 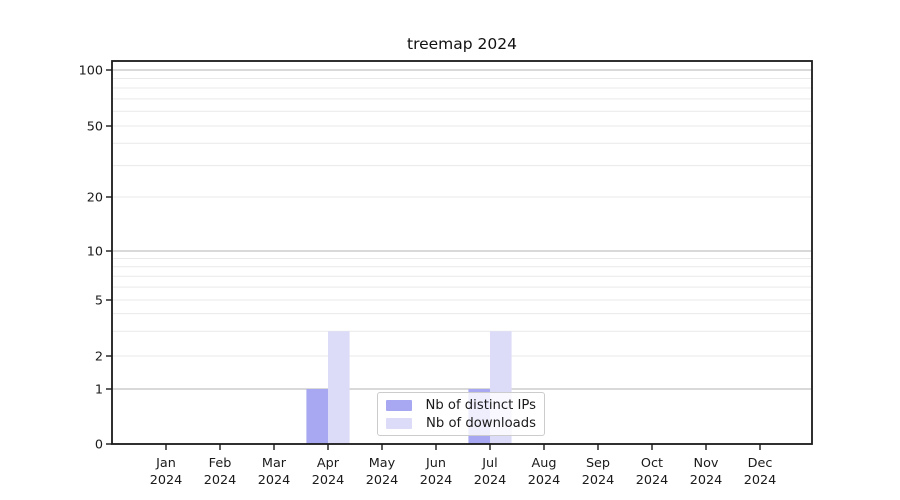 I want to click on bar-apr-series0, so click(x=317, y=416).